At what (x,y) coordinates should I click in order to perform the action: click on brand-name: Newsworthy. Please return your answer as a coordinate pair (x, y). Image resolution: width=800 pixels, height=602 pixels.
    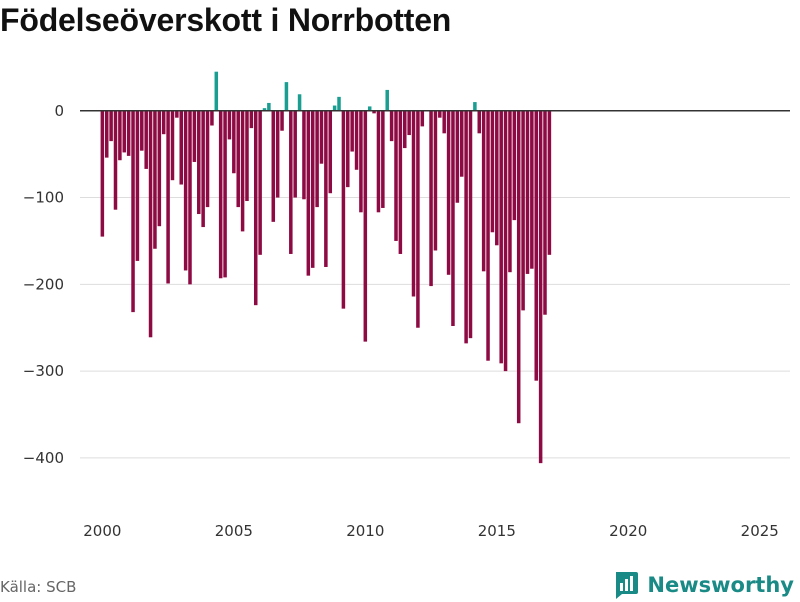
    Looking at the image, I should click on (720, 585).